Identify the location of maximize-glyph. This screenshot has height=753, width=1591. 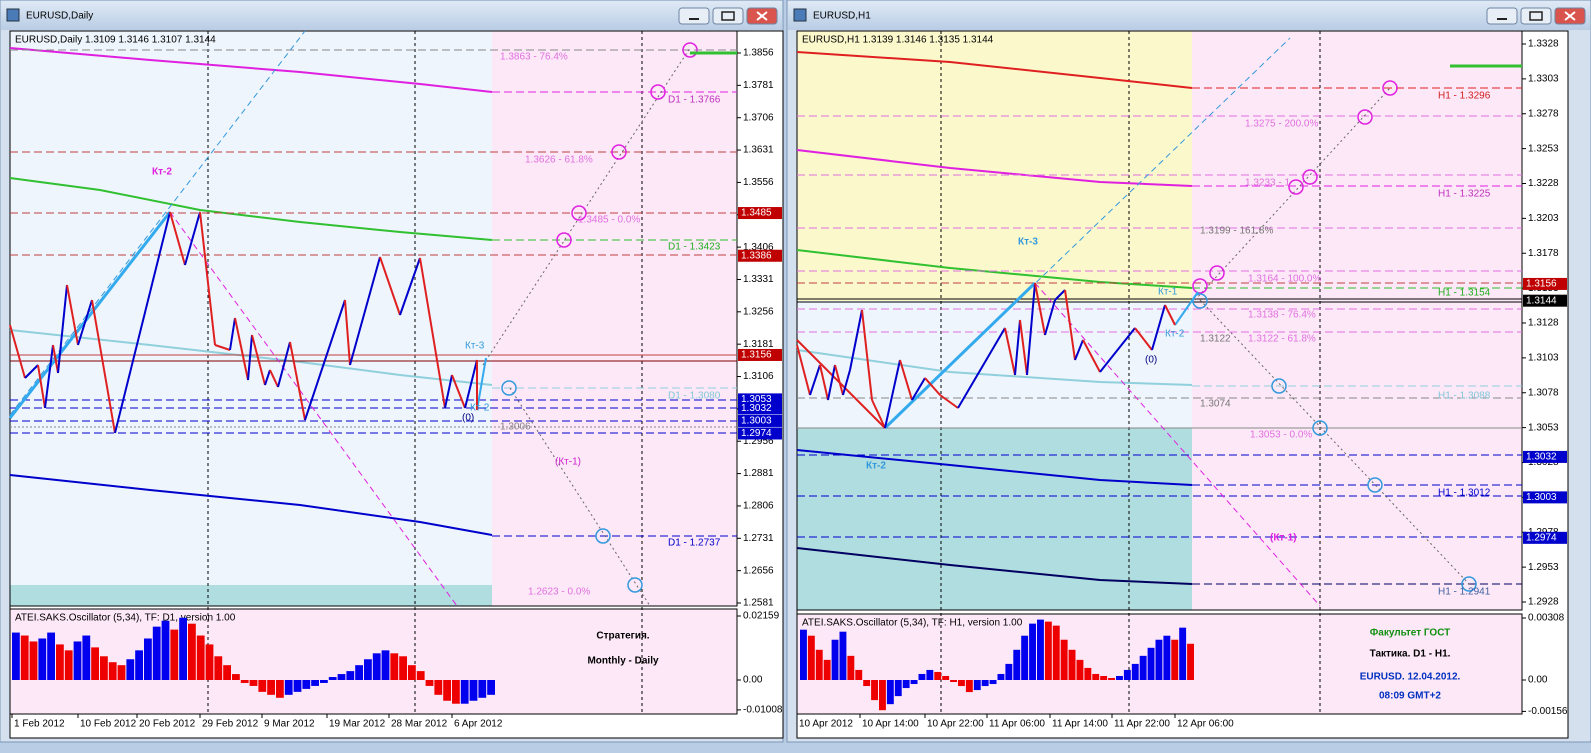
(1536, 16).